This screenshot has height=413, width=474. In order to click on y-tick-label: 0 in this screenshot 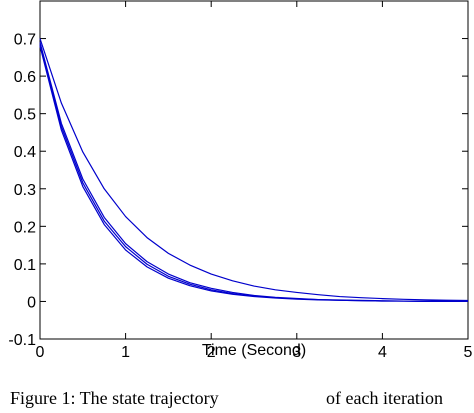, I will do `click(31, 302)`.